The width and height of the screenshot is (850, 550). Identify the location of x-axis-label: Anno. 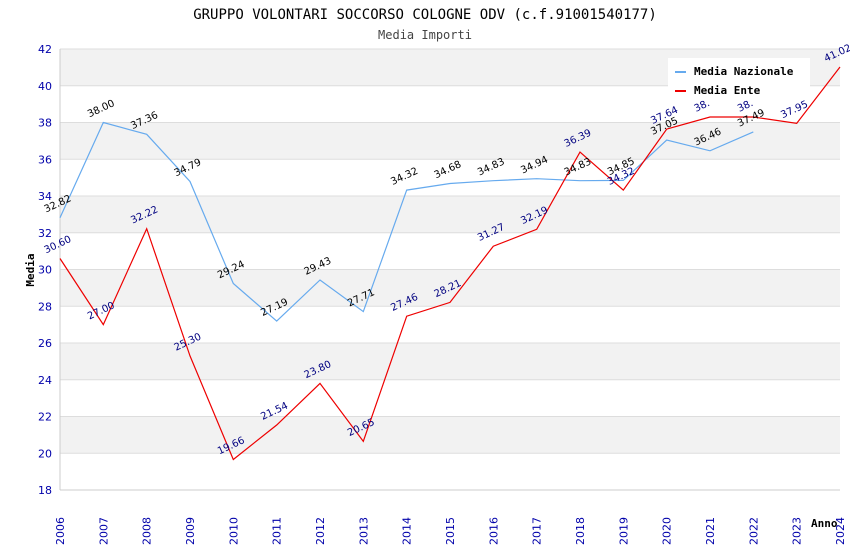
(824, 523).